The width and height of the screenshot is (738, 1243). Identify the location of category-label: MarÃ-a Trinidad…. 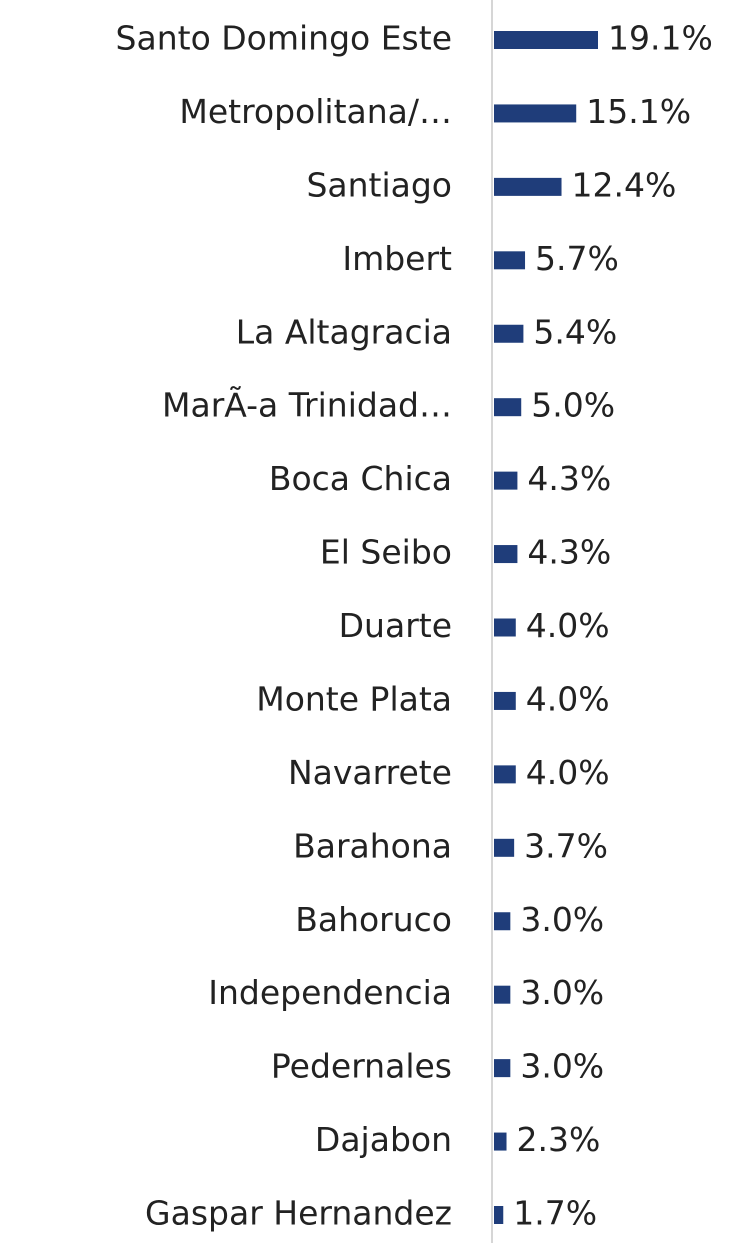
(307, 405).